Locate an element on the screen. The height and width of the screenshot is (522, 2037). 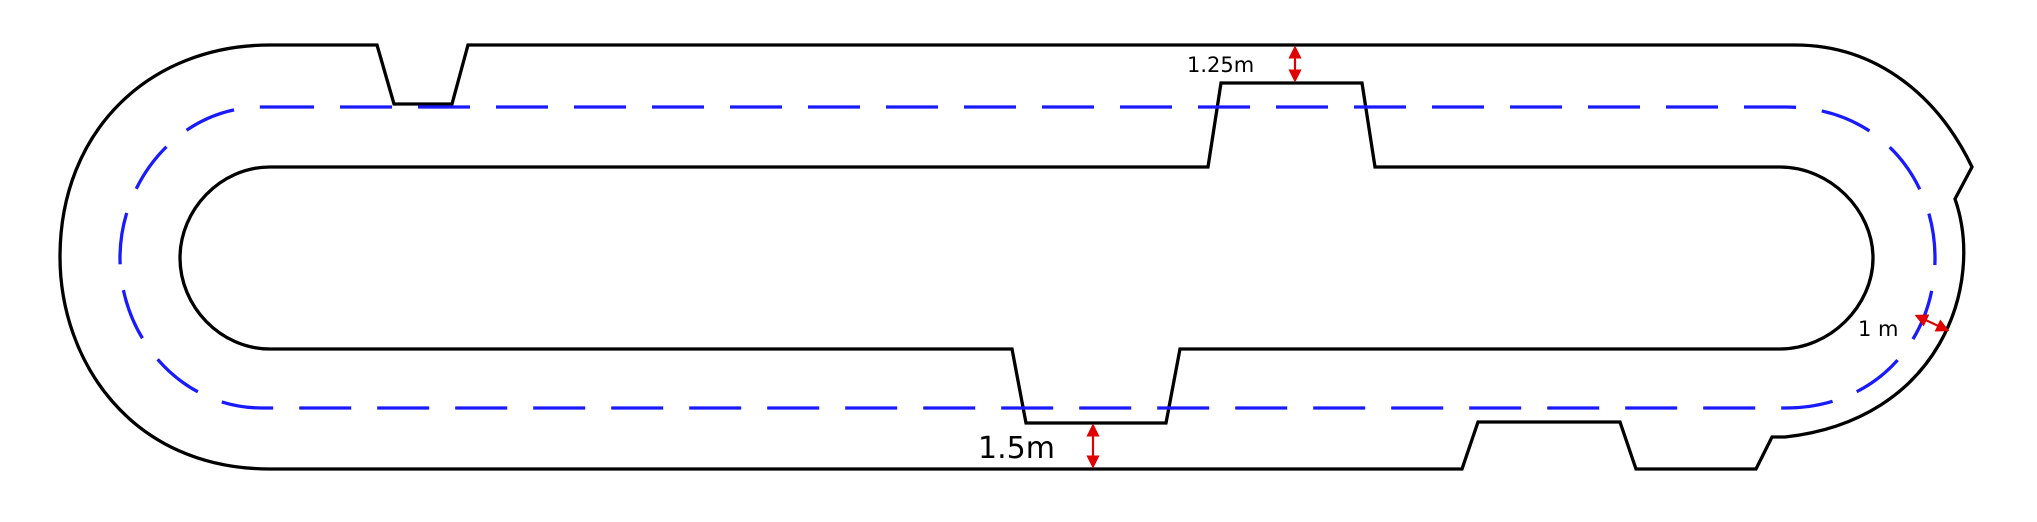
top-dimension-label: 1.25m is located at coordinates (1220, 65).